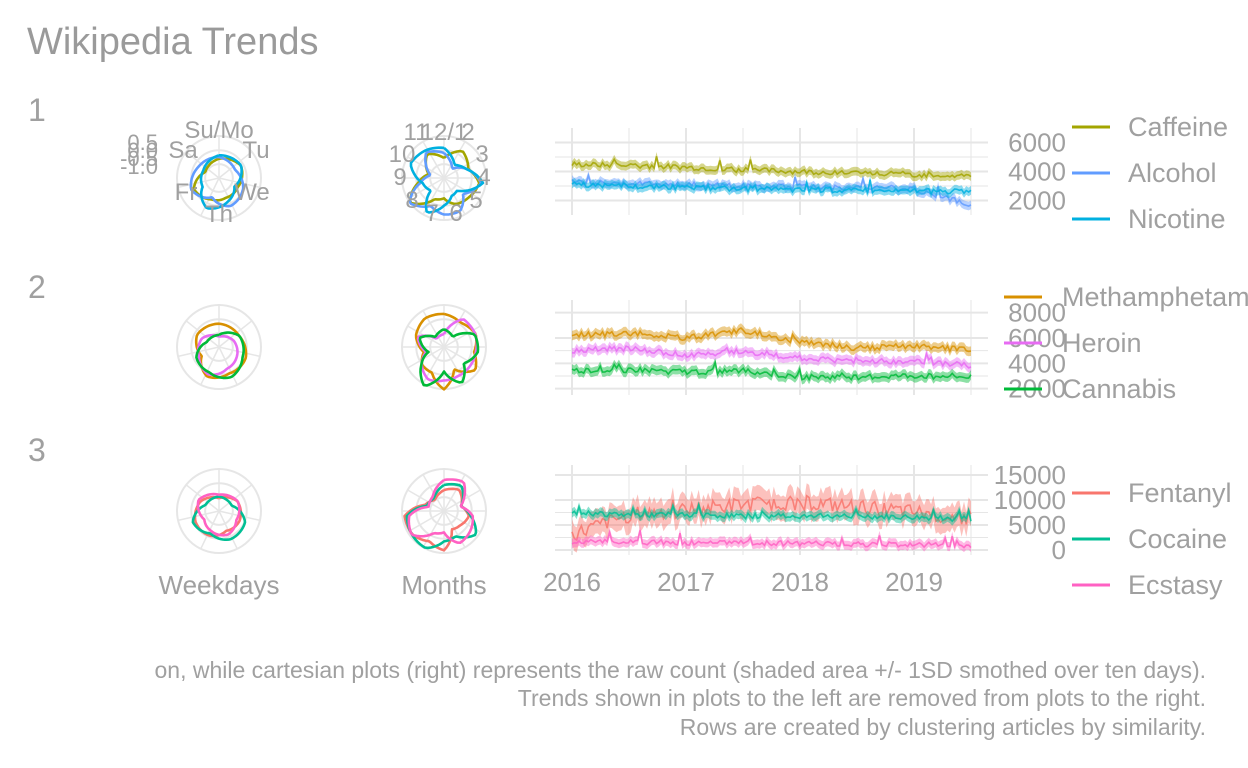 The image size is (1248, 768). What do you see at coordinates (1119, 389) in the screenshot?
I see `row-2-legend-label-cannabis: Cannabis` at bounding box center [1119, 389].